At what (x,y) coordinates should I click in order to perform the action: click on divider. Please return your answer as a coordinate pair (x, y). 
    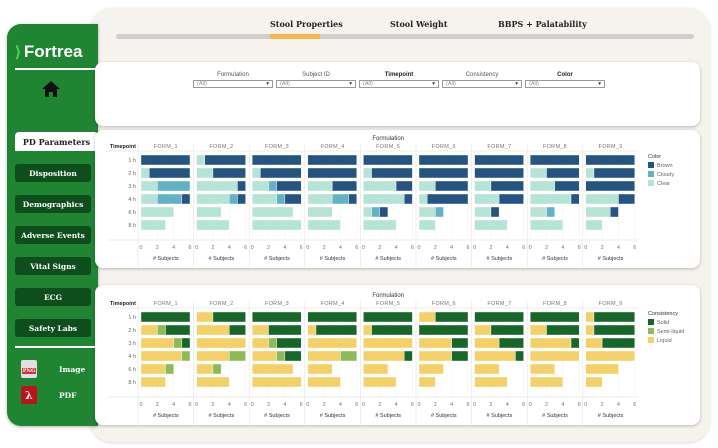
    Looking at the image, I should click on (56, 347).